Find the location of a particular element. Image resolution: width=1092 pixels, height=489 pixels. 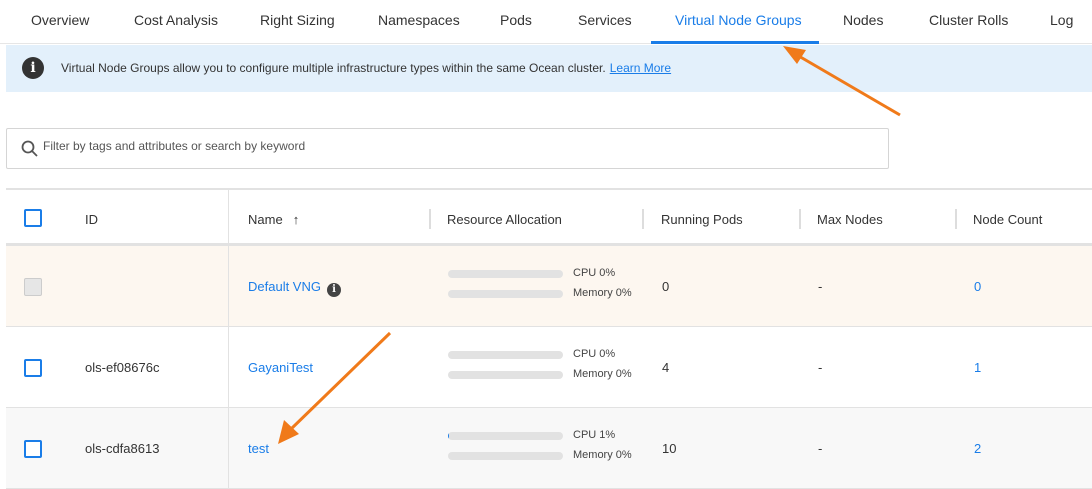

search-icon is located at coordinates (29, 148).